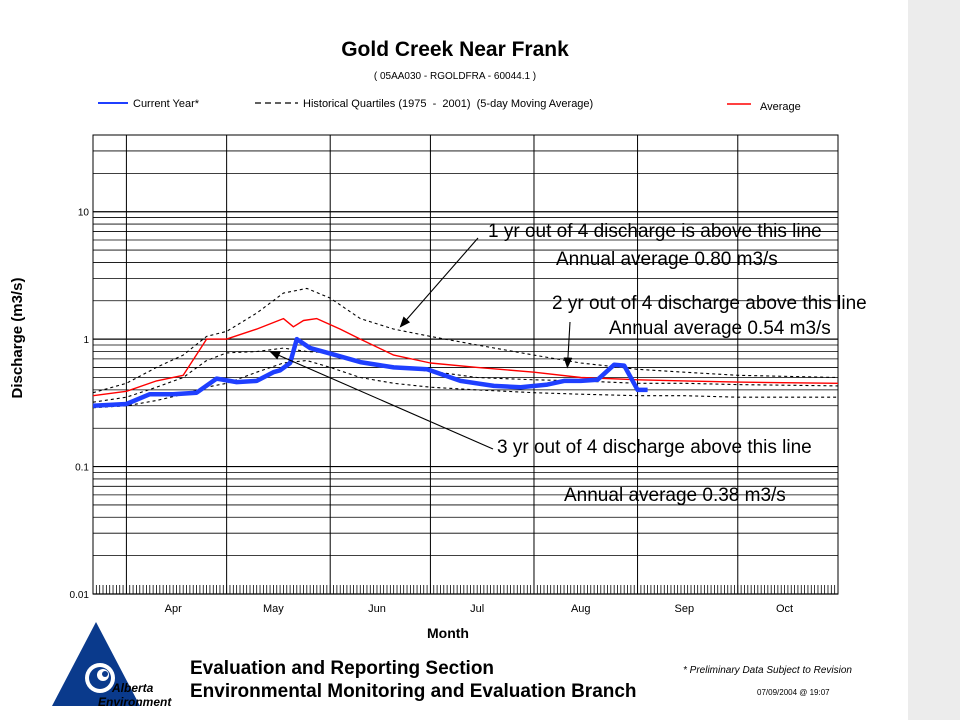 The height and width of the screenshot is (720, 960). I want to click on series-median, so click(465, 375).